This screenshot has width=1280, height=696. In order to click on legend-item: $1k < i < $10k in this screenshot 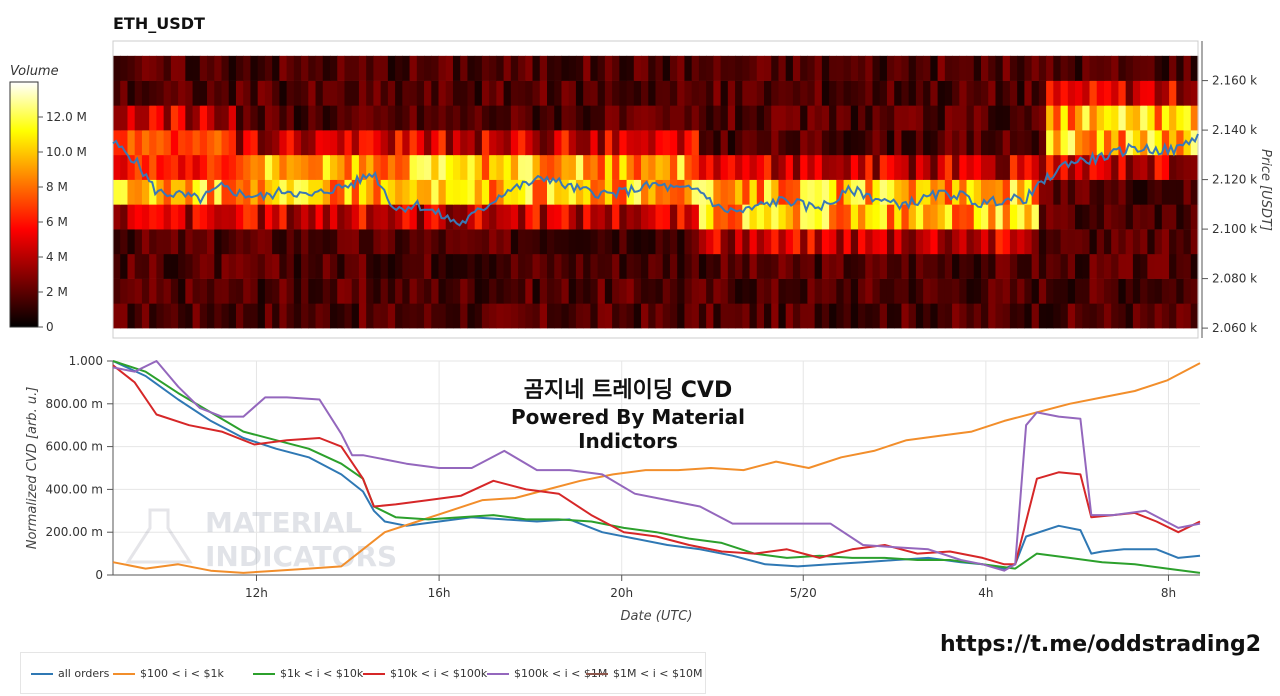, I will do `click(308, 673)`.